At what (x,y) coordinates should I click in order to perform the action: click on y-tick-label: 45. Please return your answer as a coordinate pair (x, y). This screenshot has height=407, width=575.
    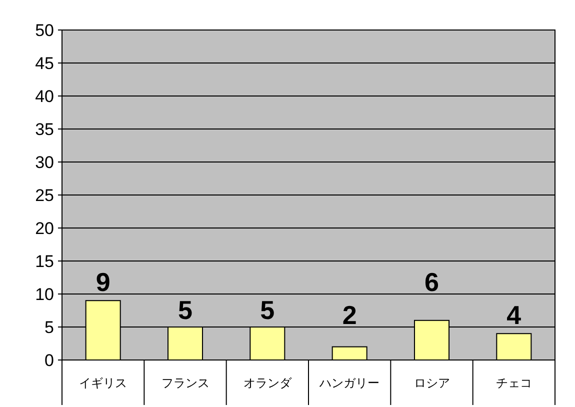
    Looking at the image, I should click on (44, 63).